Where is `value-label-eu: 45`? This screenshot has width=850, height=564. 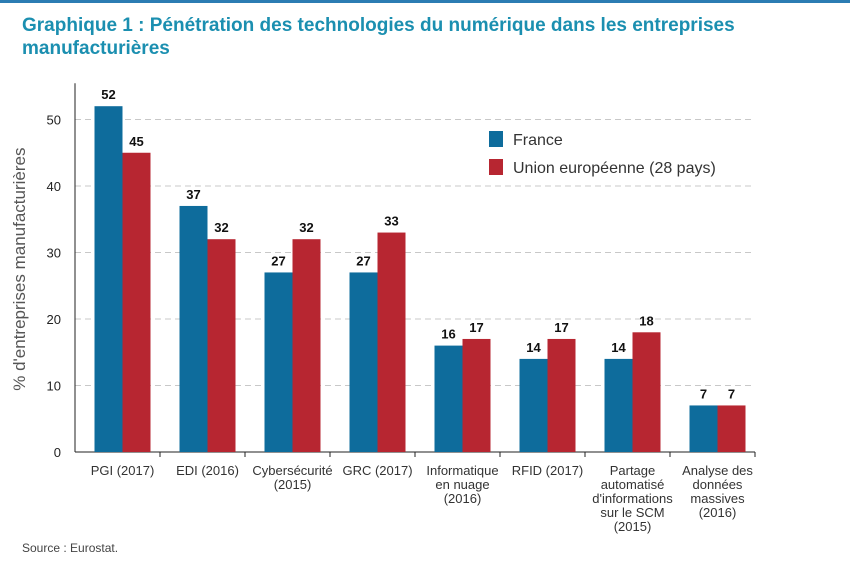 value-label-eu: 45 is located at coordinates (136, 141).